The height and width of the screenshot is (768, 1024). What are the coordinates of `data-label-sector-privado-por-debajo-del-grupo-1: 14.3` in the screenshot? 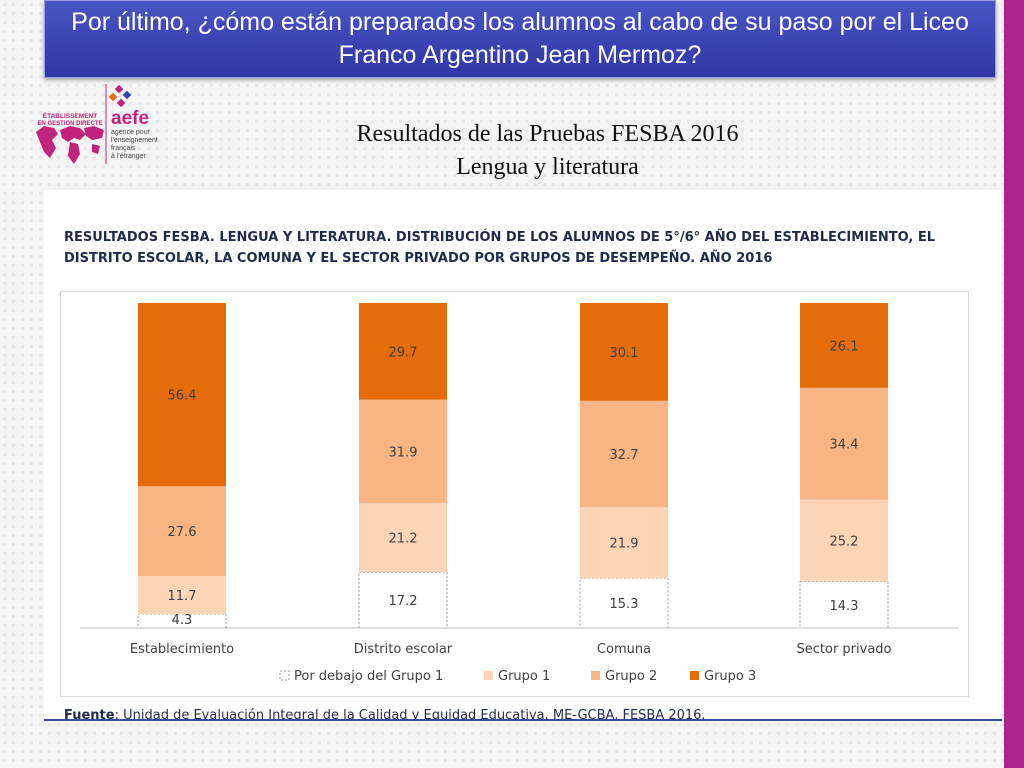 It's located at (844, 606).